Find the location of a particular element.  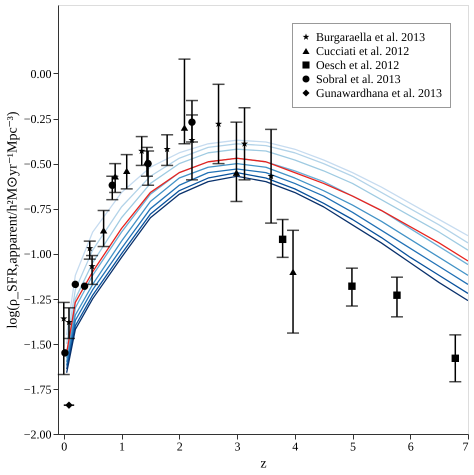

x-tick-label: 5 is located at coordinates (353, 447).